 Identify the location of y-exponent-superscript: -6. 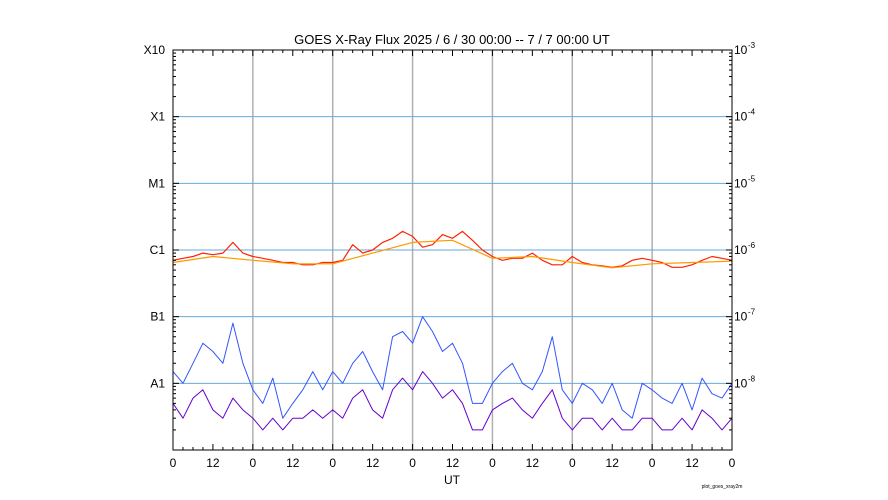
(752, 245).